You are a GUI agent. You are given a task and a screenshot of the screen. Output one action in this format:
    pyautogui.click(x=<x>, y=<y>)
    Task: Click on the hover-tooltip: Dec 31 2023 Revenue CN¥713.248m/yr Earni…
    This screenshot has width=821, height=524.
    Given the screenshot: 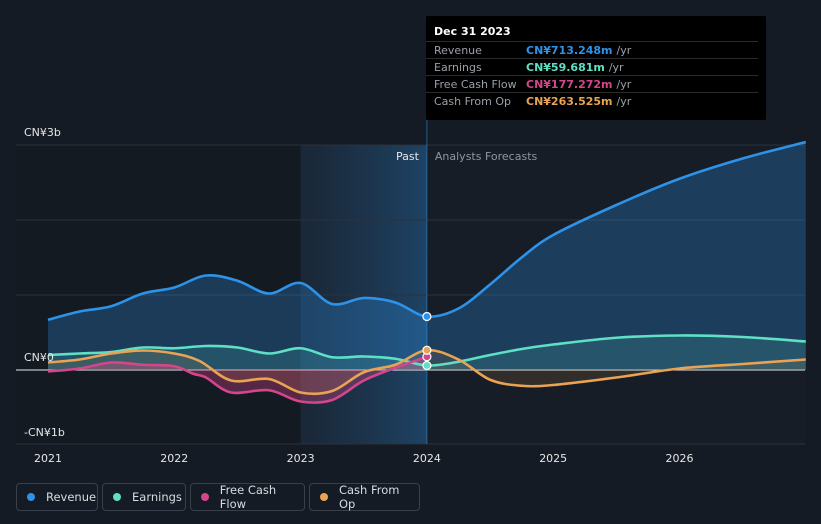 What is the action you would take?
    pyautogui.click(x=596, y=68)
    